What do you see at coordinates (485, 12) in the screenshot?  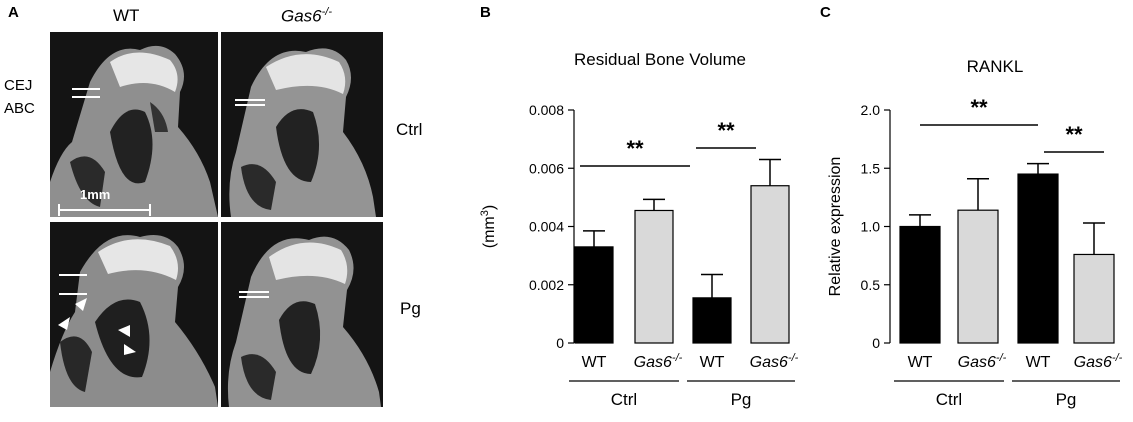 I see `panel-b-letter: B` at bounding box center [485, 12].